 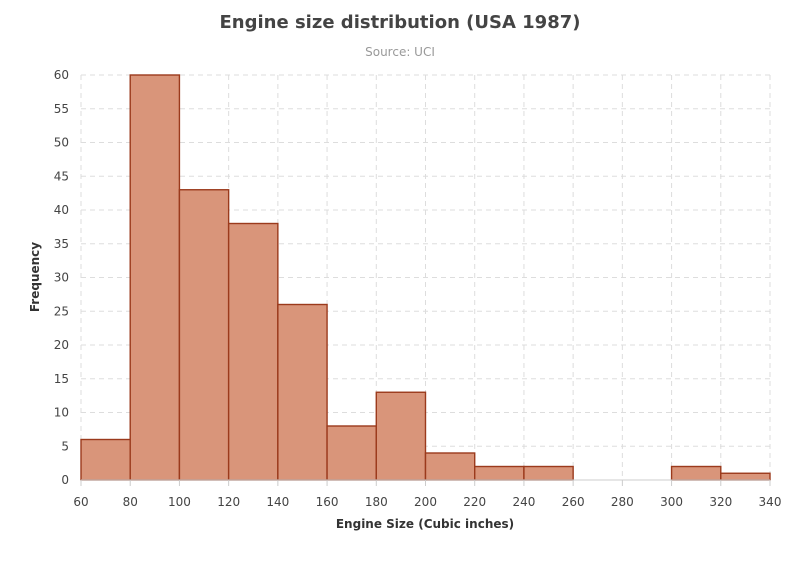 What do you see at coordinates (35, 277) in the screenshot?
I see `y-axis-title: Frequency` at bounding box center [35, 277].